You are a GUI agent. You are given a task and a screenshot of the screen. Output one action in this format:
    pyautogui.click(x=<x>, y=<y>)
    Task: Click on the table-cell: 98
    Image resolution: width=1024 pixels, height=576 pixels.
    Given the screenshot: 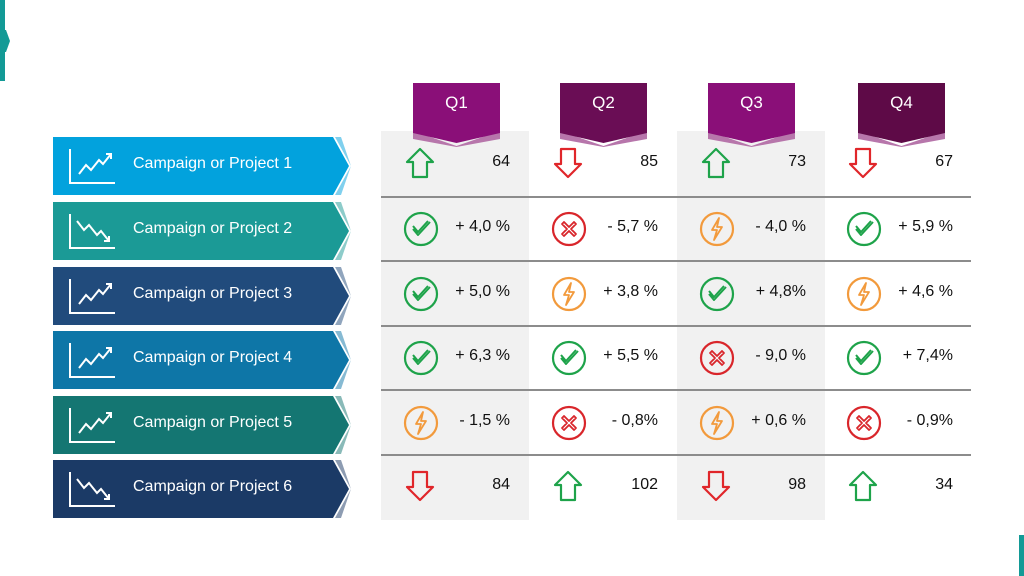 What is the action you would take?
    pyautogui.click(x=750, y=487)
    